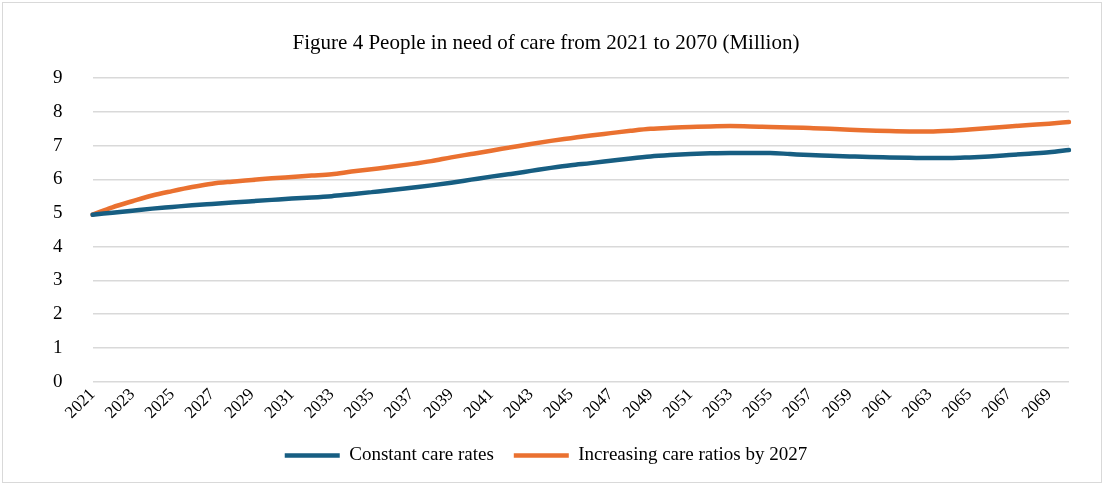  What do you see at coordinates (58, 211) in the screenshot?
I see `y-tick-label: 5` at bounding box center [58, 211].